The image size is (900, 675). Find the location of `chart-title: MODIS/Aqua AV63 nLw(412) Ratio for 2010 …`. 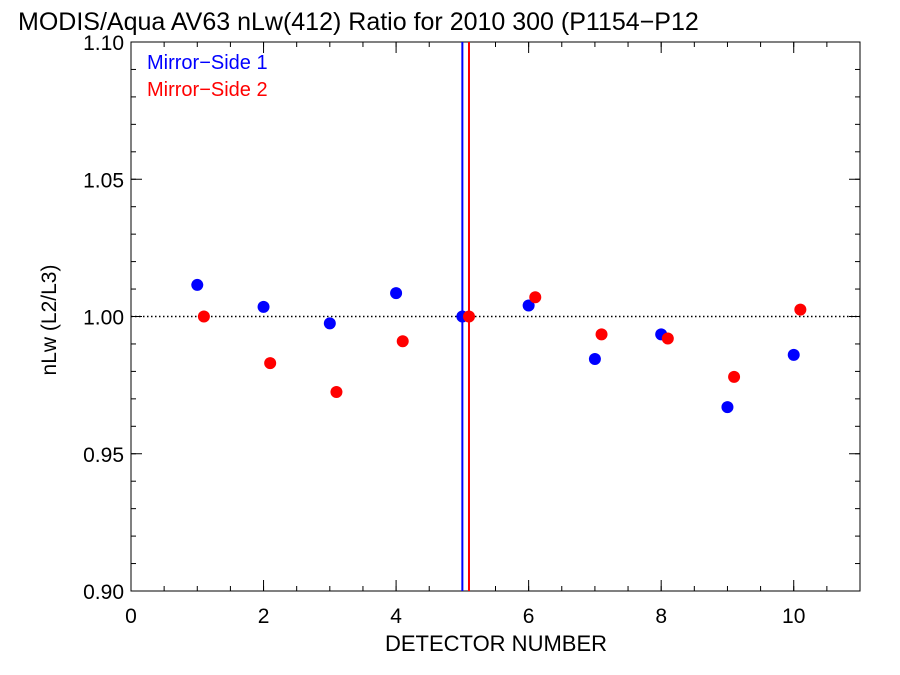

chart-title: MODIS/Aqua AV63 nLw(412) Ratio for 2010 … is located at coordinates (358, 22).